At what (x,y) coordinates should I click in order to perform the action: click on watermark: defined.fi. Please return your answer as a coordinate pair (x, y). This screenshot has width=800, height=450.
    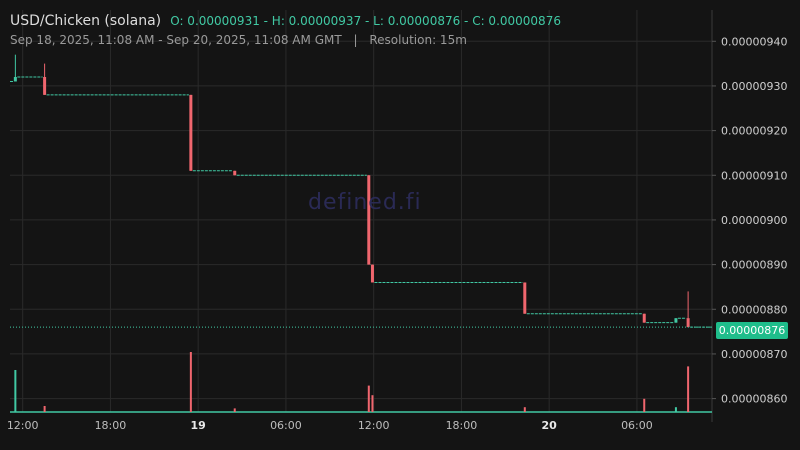
    Looking at the image, I should click on (365, 202).